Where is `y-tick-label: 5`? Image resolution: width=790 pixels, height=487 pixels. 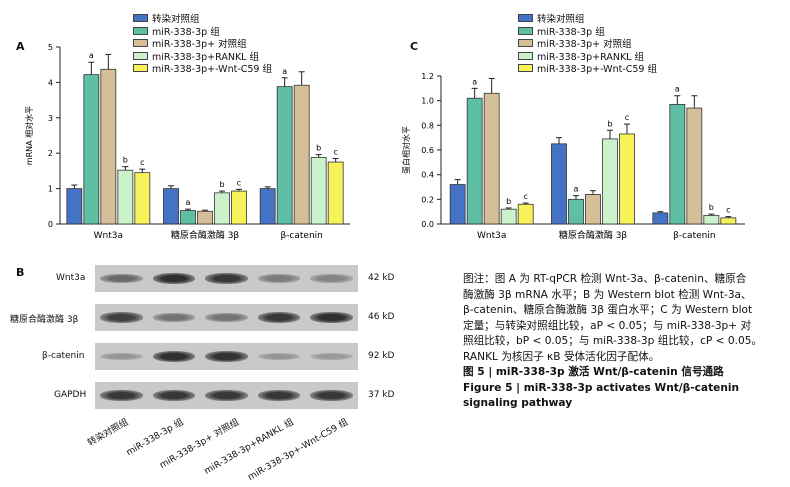
y-tick-label: 5 is located at coordinates (50, 47).